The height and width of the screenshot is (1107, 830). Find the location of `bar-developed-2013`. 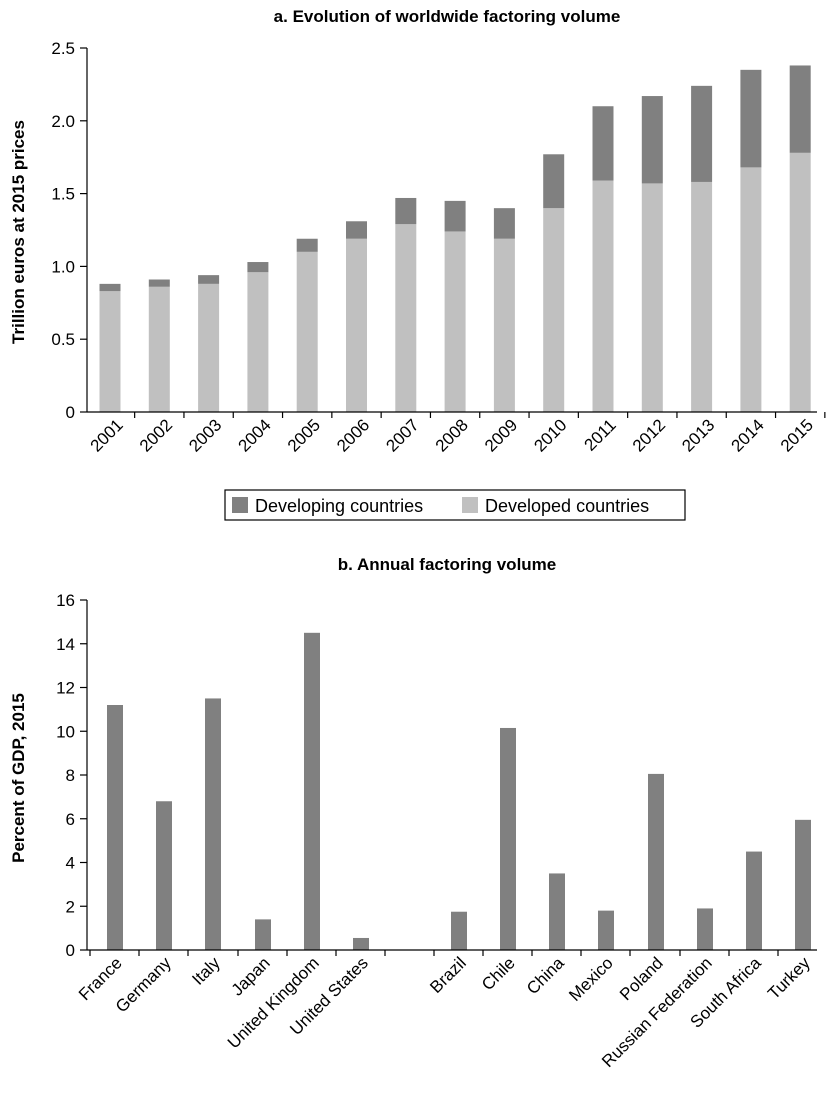

bar-developed-2013 is located at coordinates (702, 296).